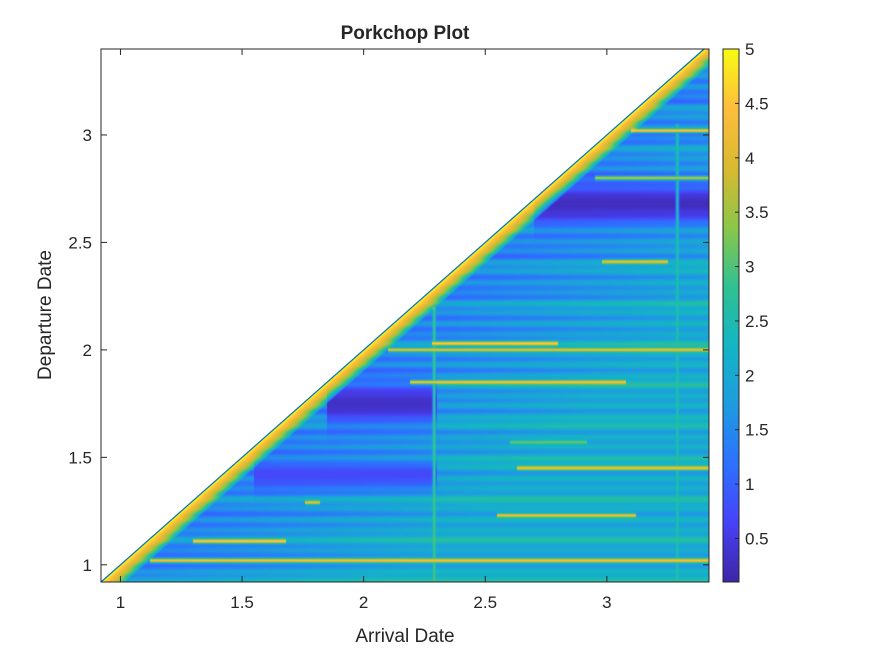  Describe the element at coordinates (749, 267) in the screenshot. I see `colorbar-tick-label: 3` at that location.